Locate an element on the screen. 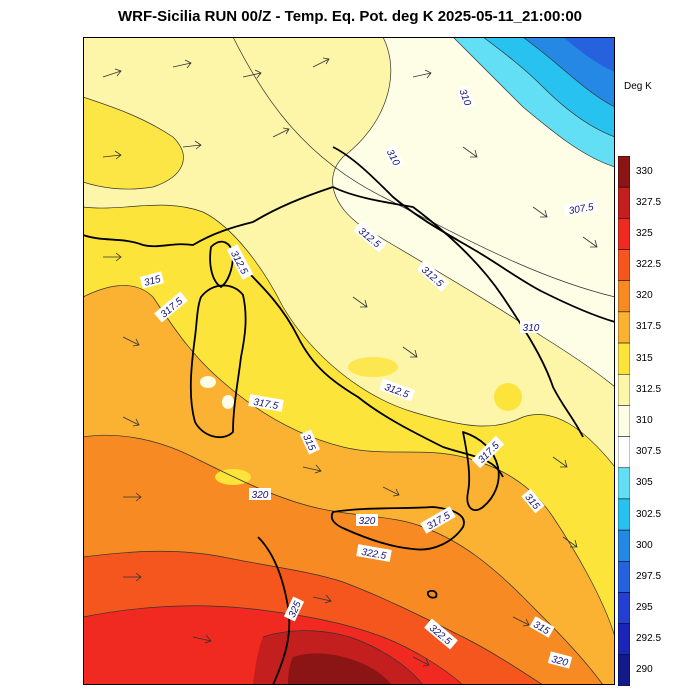  colorbar-label: 325 is located at coordinates (644, 233).